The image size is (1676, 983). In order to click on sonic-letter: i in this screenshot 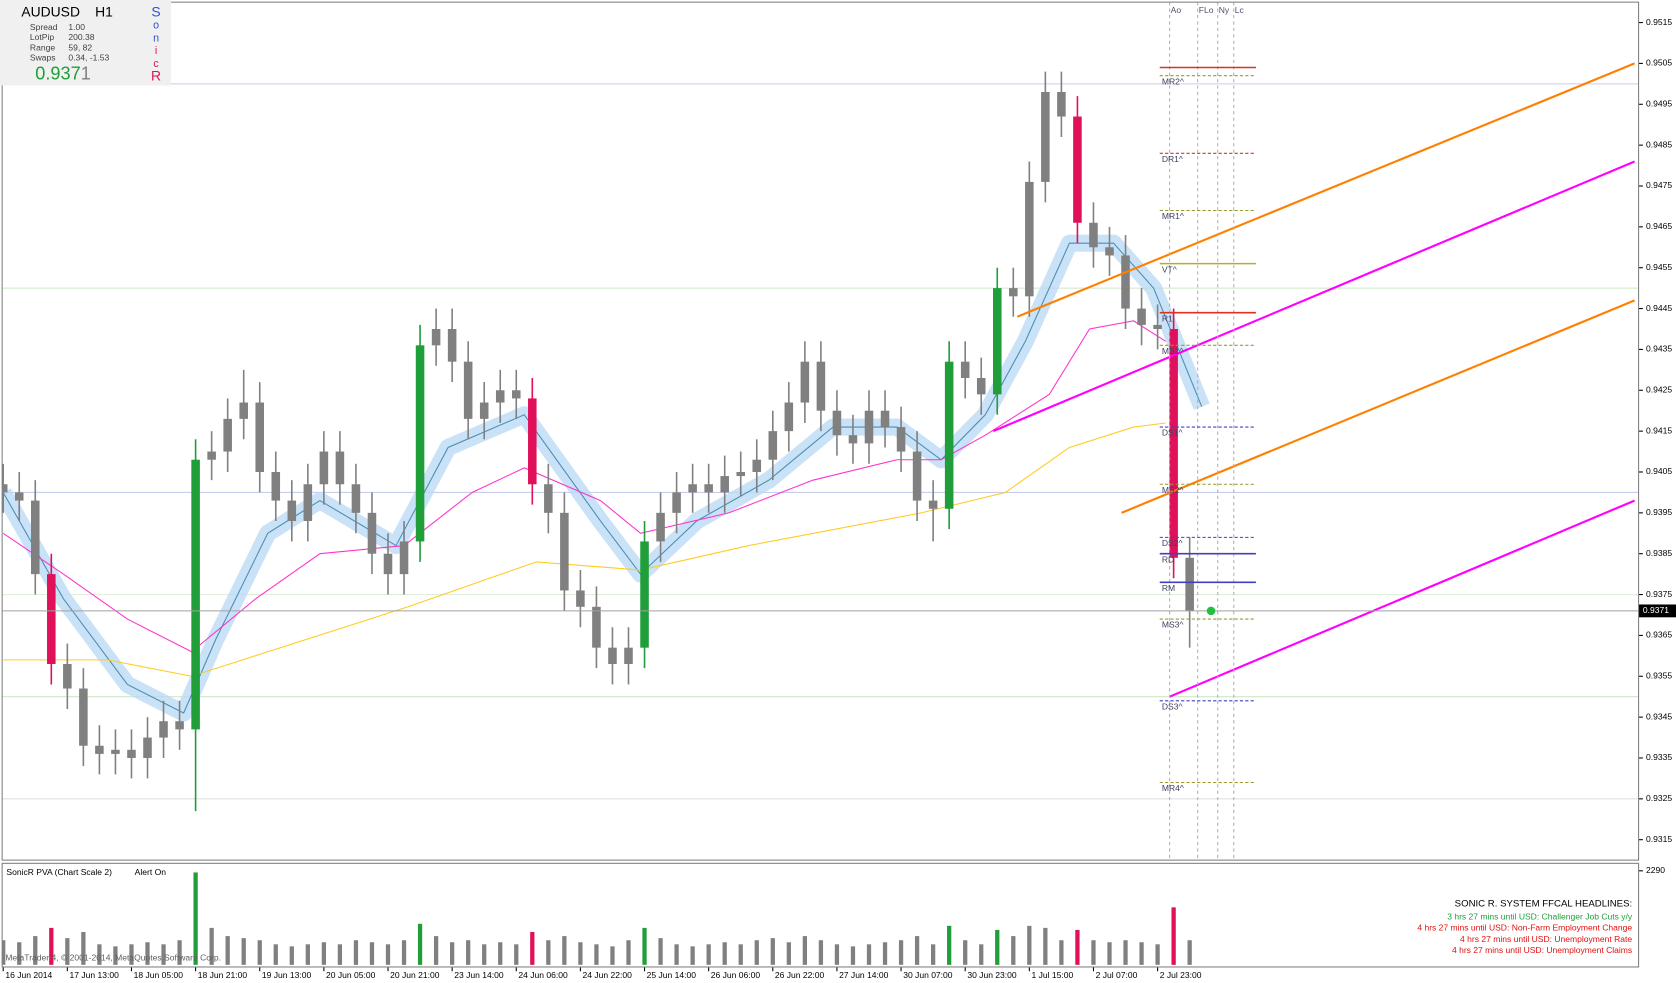, I will do `click(156, 51)`.